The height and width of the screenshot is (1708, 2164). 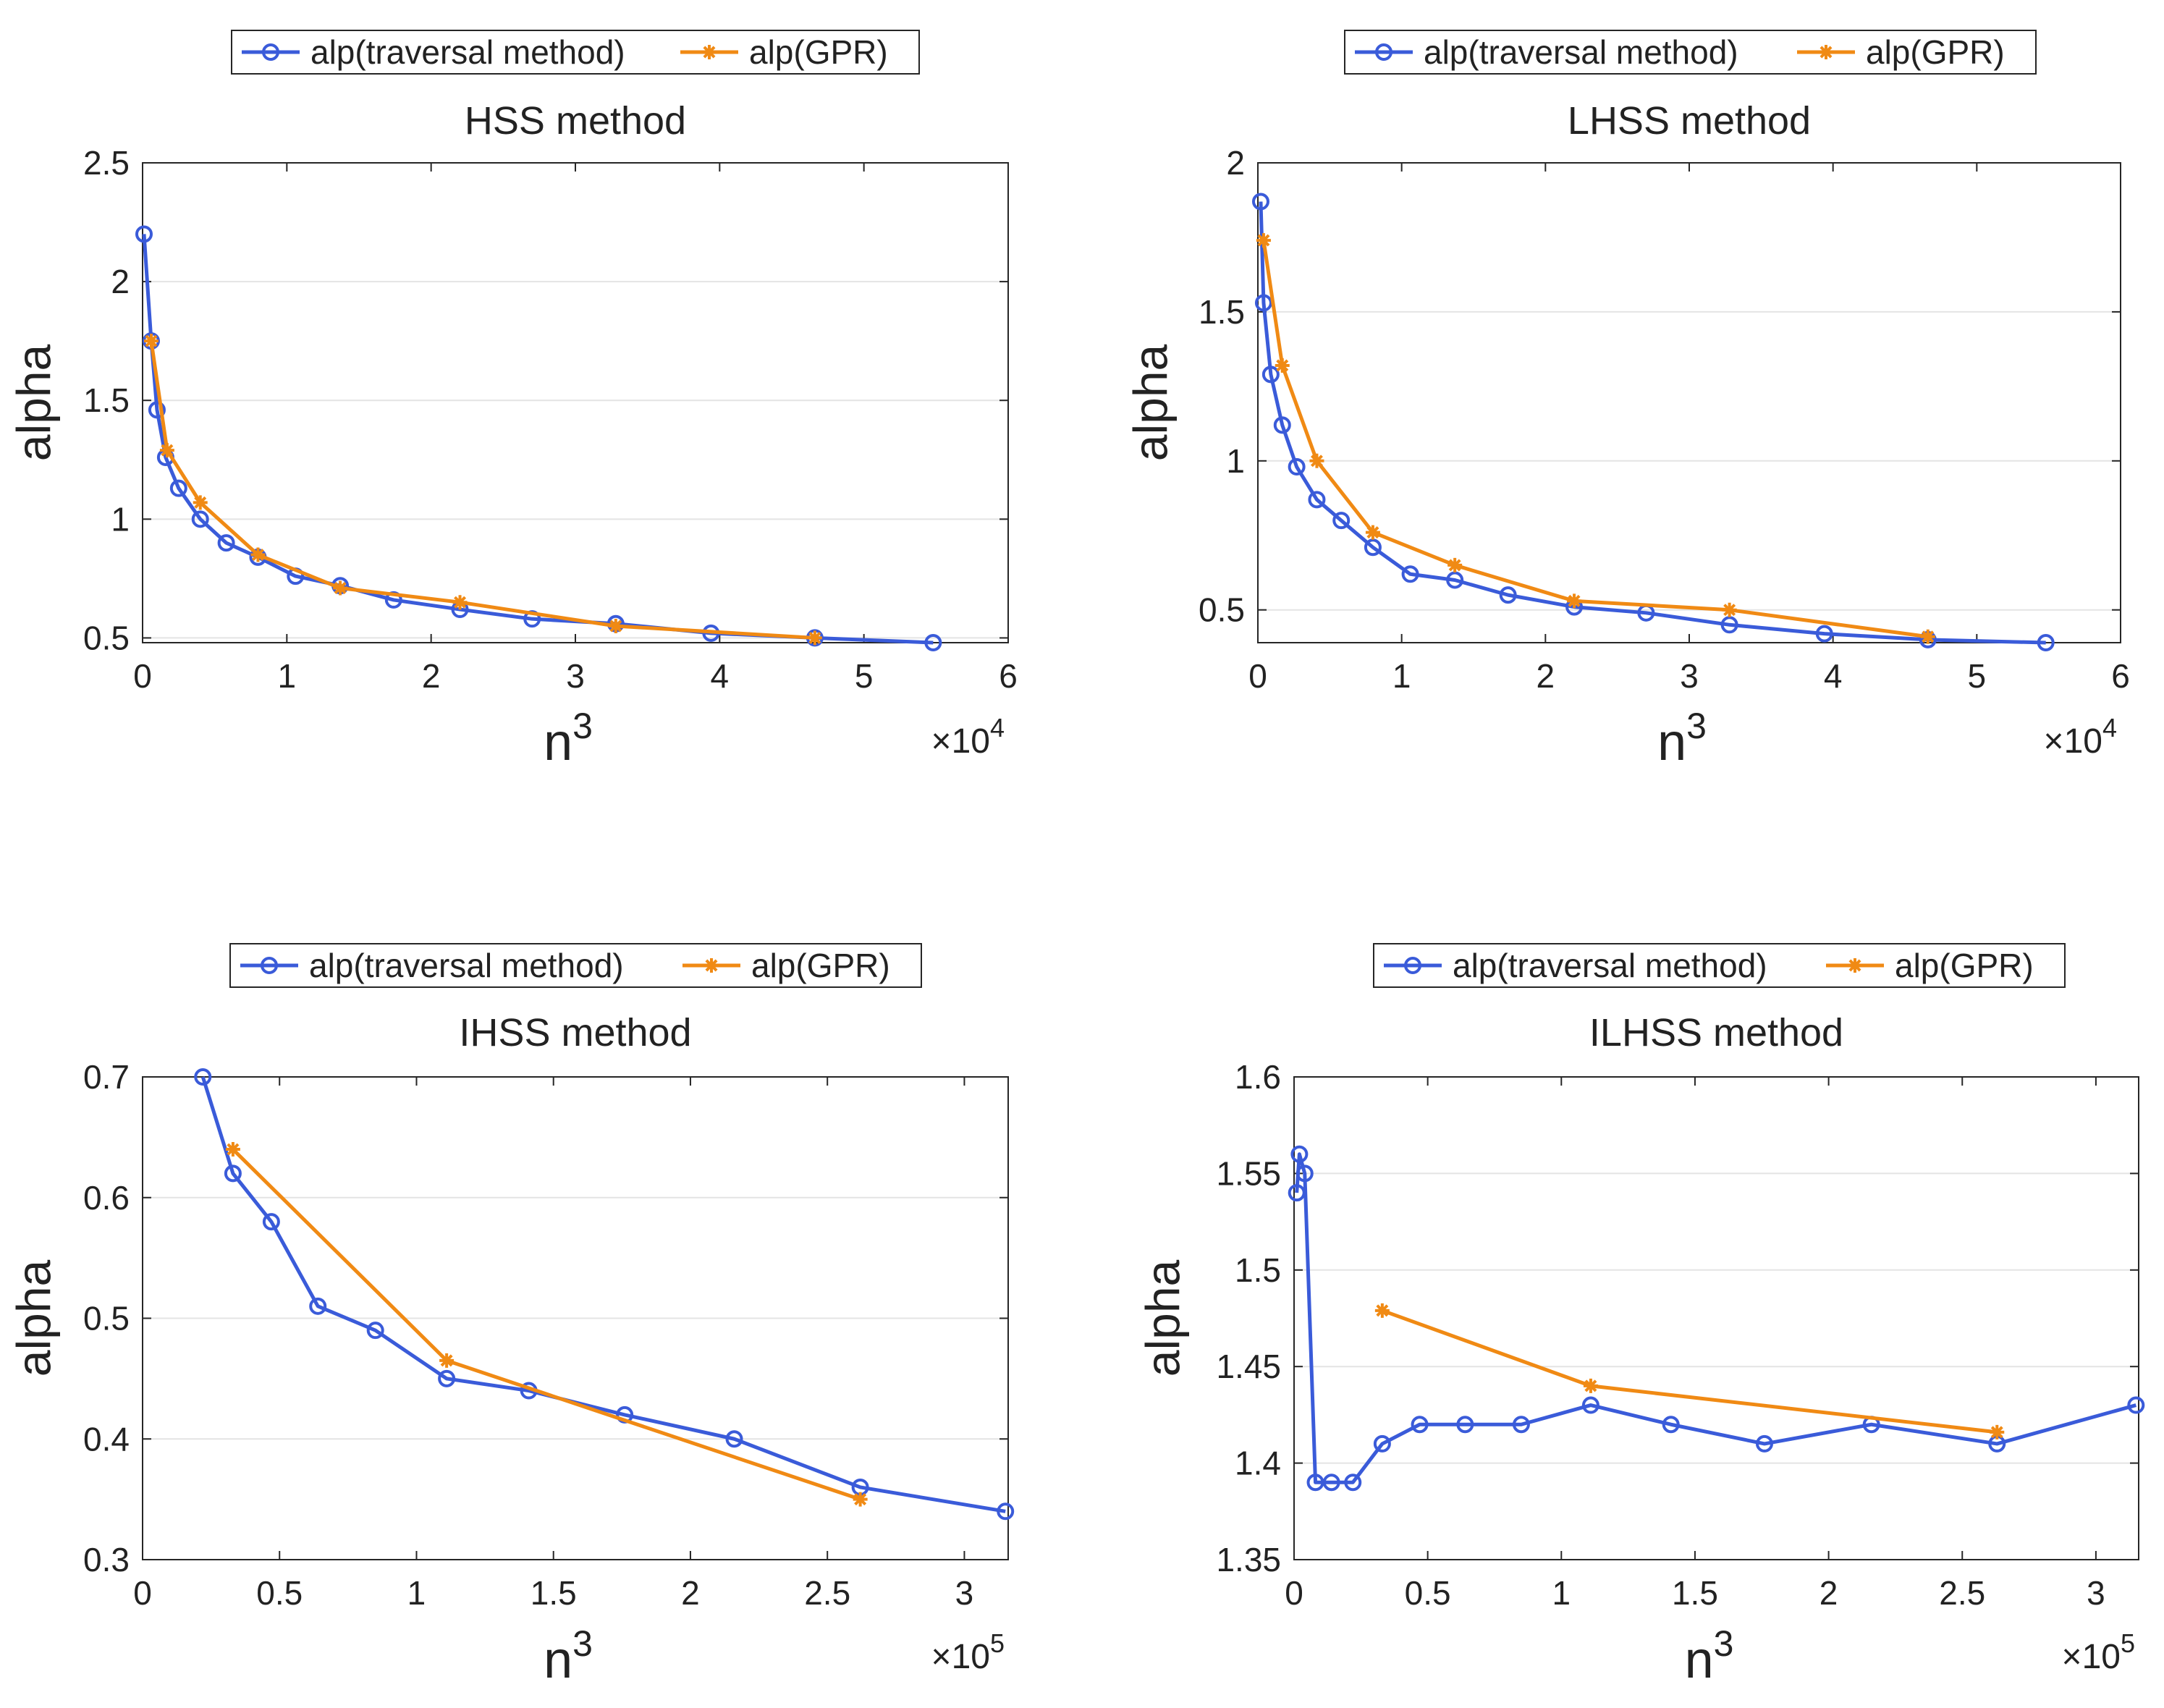 What do you see at coordinates (1248, 1173) in the screenshot?
I see `y-tick-label: 1.55` at bounding box center [1248, 1173].